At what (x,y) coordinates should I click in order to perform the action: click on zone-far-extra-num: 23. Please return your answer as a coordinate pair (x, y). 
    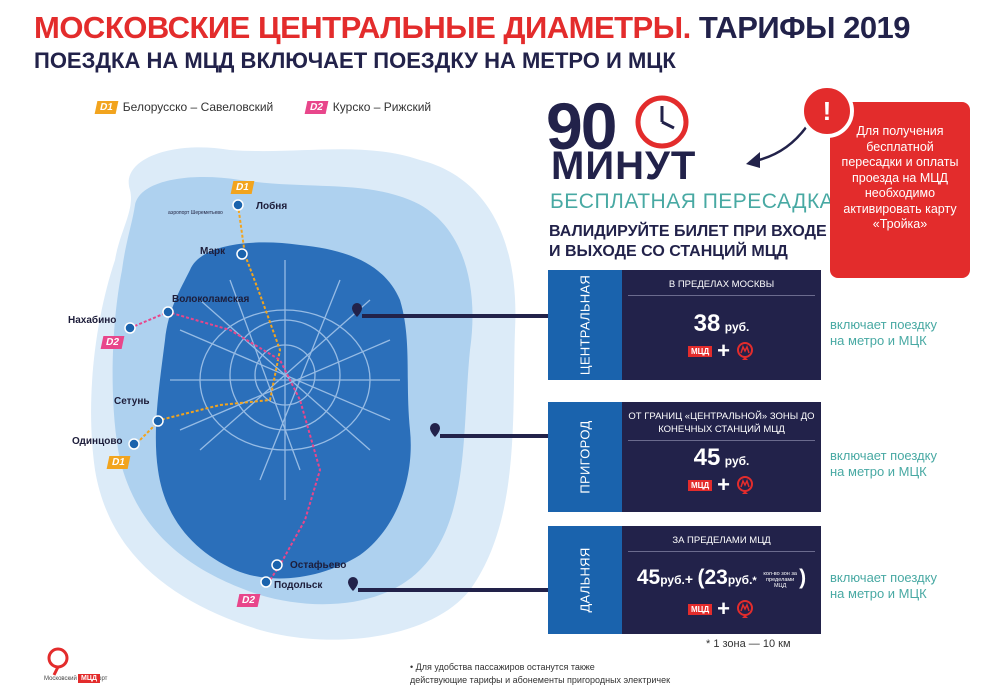
    Looking at the image, I should click on (716, 577).